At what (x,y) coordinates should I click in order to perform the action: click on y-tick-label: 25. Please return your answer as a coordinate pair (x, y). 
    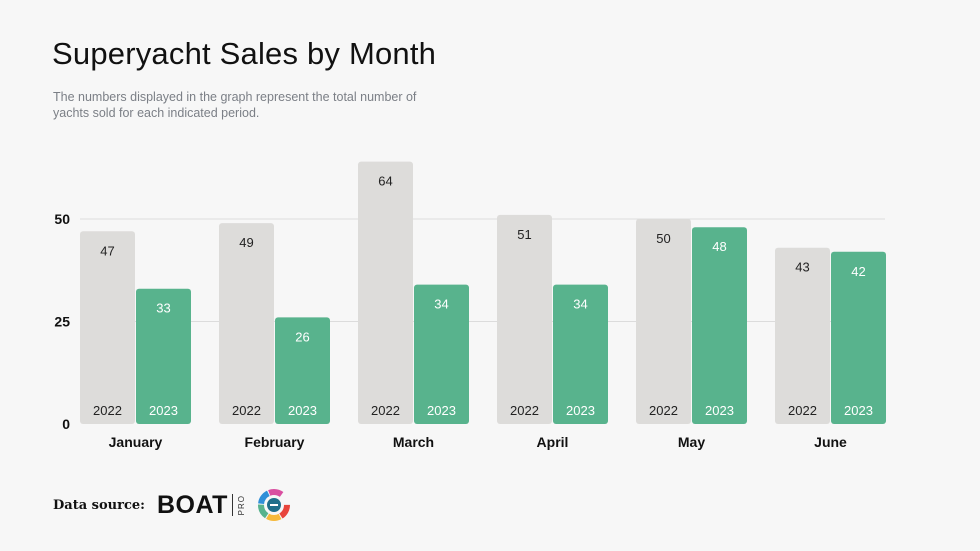
    Looking at the image, I should click on (62, 322).